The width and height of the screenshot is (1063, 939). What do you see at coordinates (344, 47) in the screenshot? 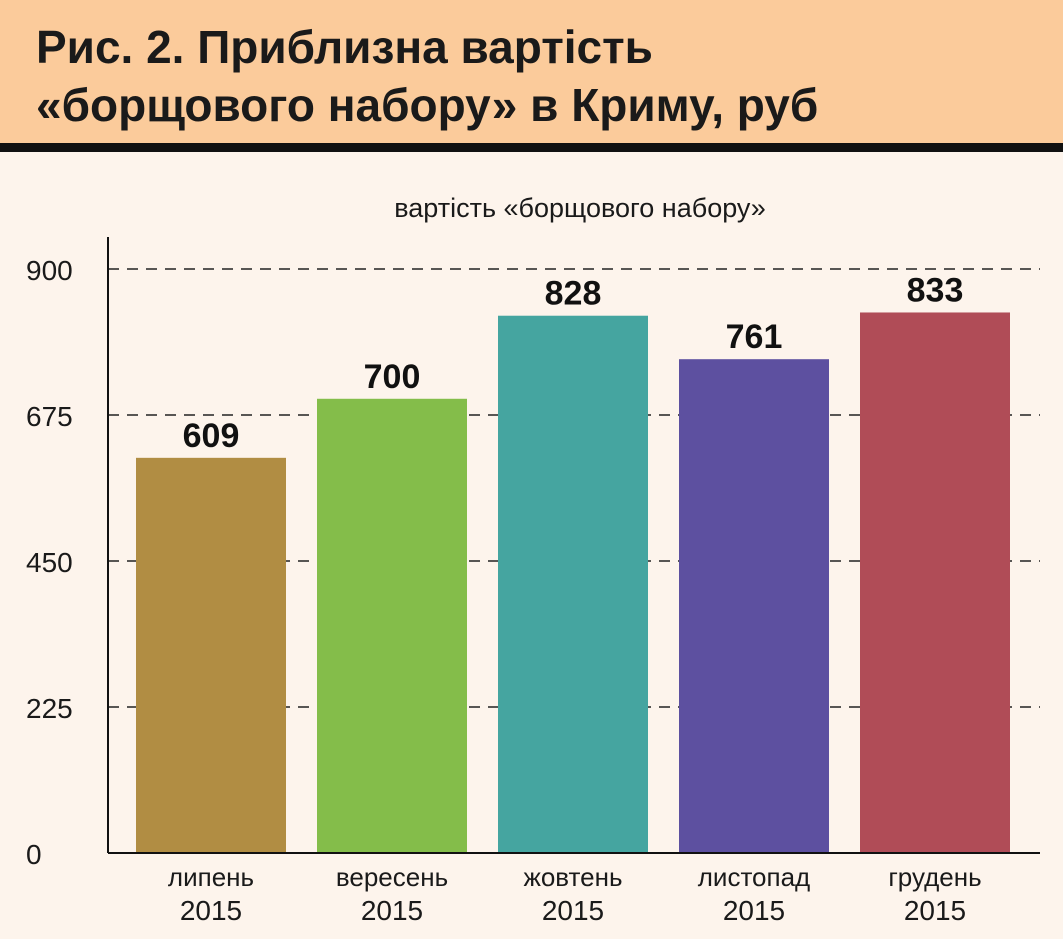
I see `figure-title-line-1: Рис. 2. Приблизна вартість` at bounding box center [344, 47].